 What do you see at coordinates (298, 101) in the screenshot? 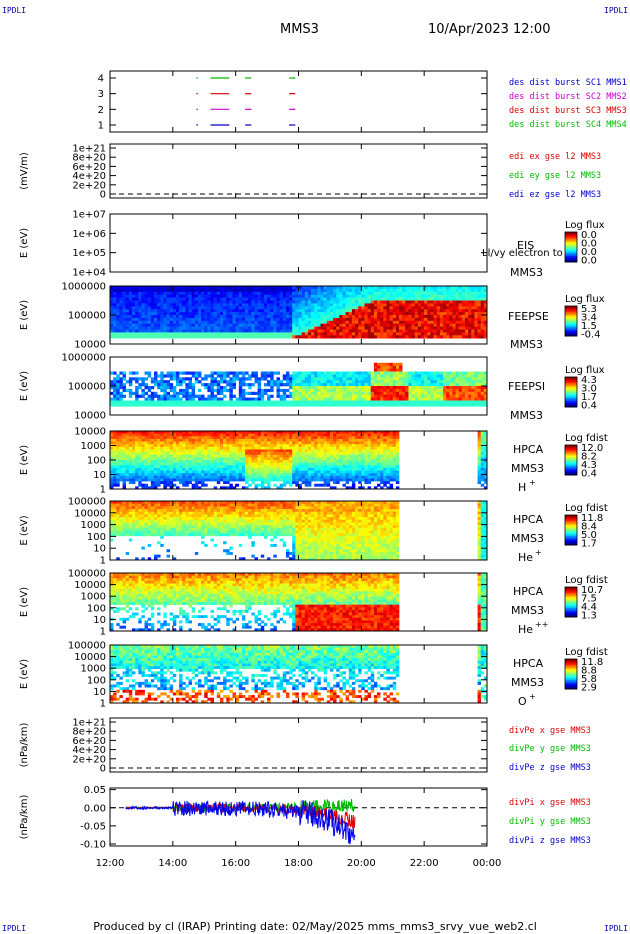
I see `burst-frame` at bounding box center [298, 101].